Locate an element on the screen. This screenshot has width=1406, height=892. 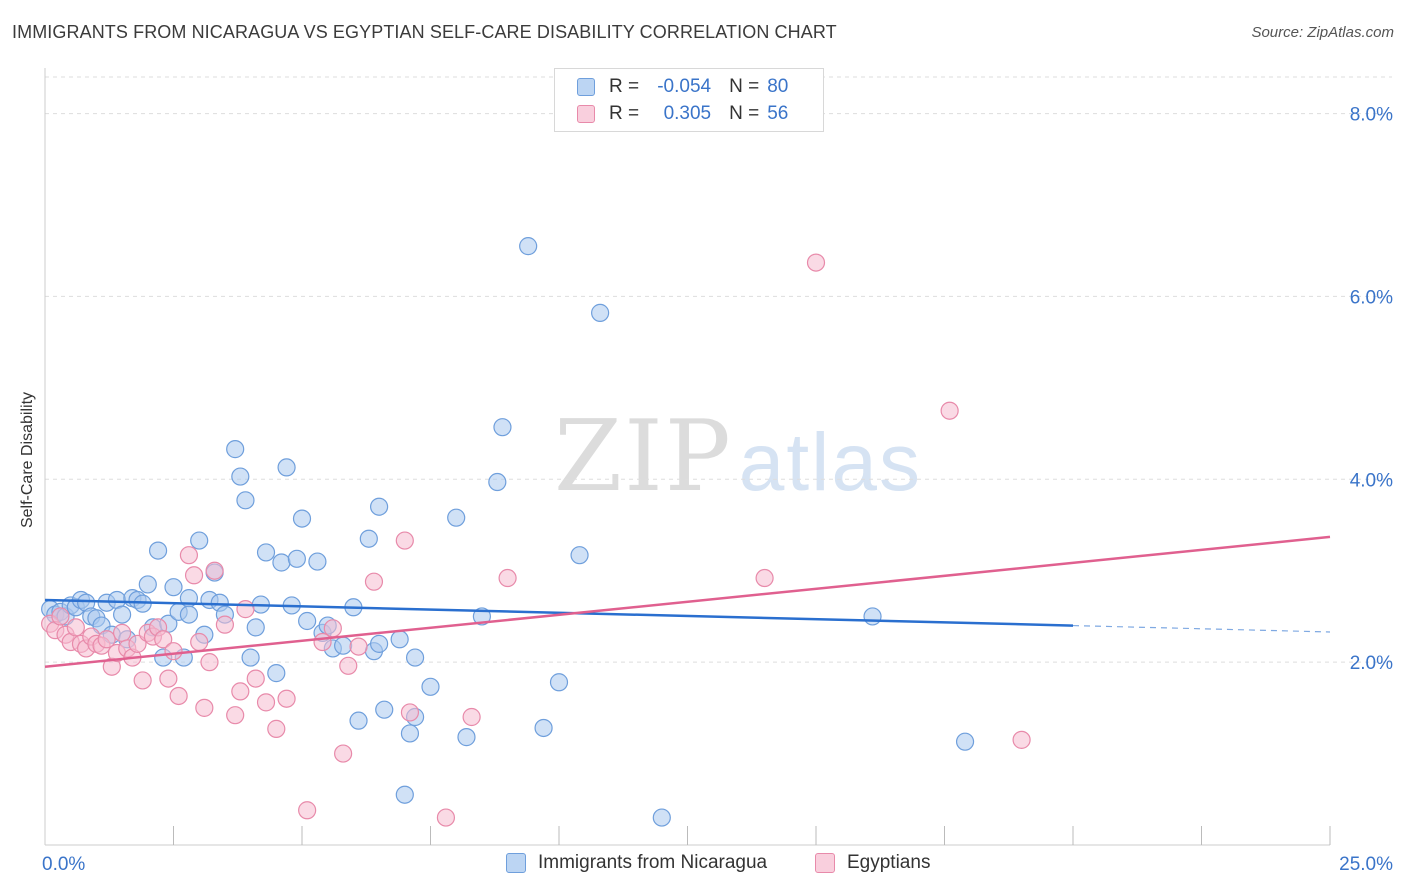
trend-line-nicaragua is located at coordinates (559, 612).